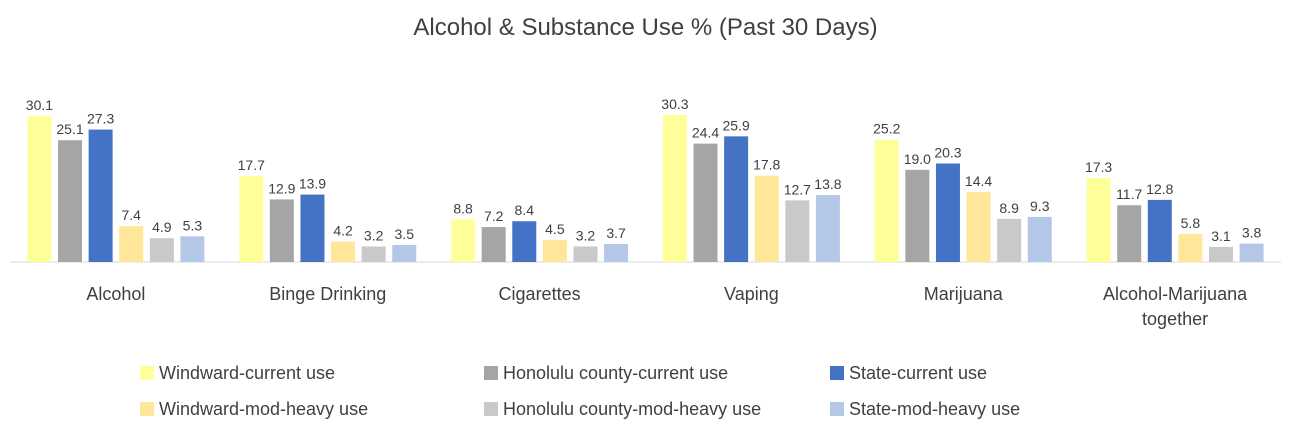  I want to click on category-label: Alcohol, so click(115, 294).